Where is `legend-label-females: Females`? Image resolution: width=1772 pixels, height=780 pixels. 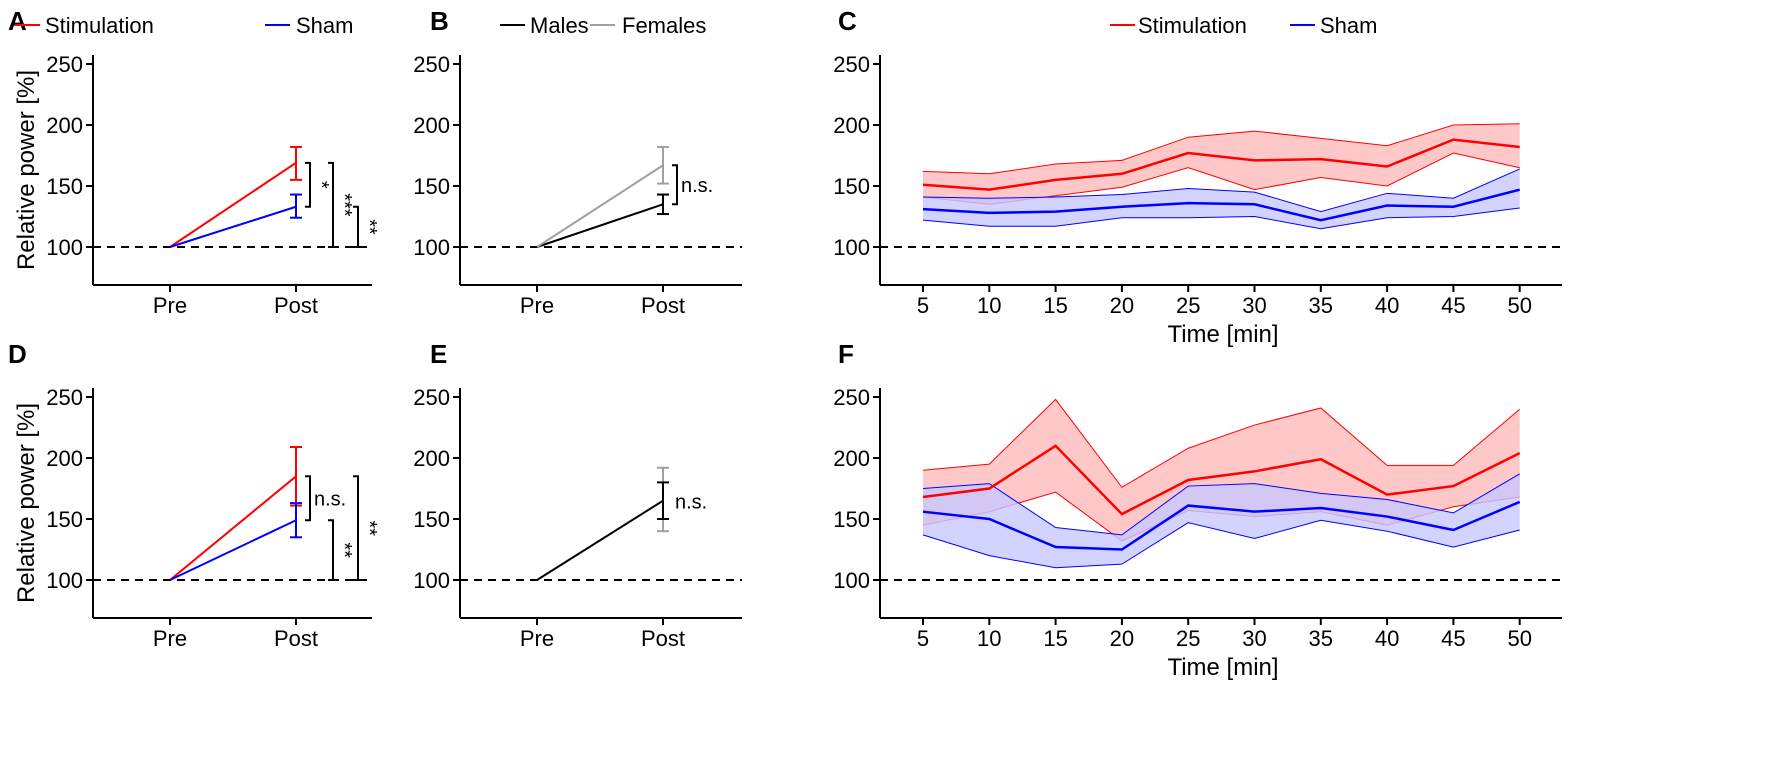 legend-label-females: Females is located at coordinates (664, 25).